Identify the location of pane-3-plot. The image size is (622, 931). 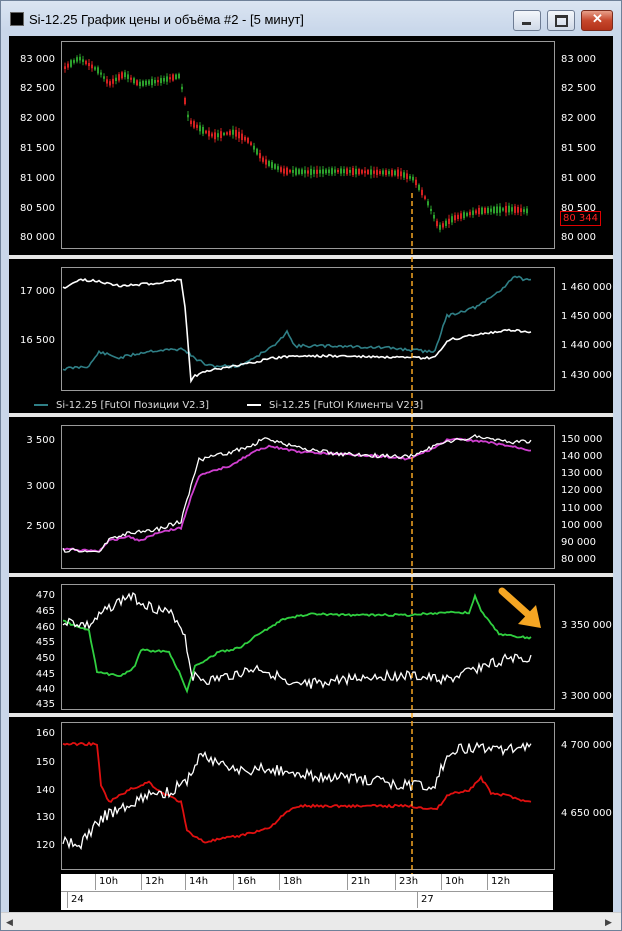
(308, 497).